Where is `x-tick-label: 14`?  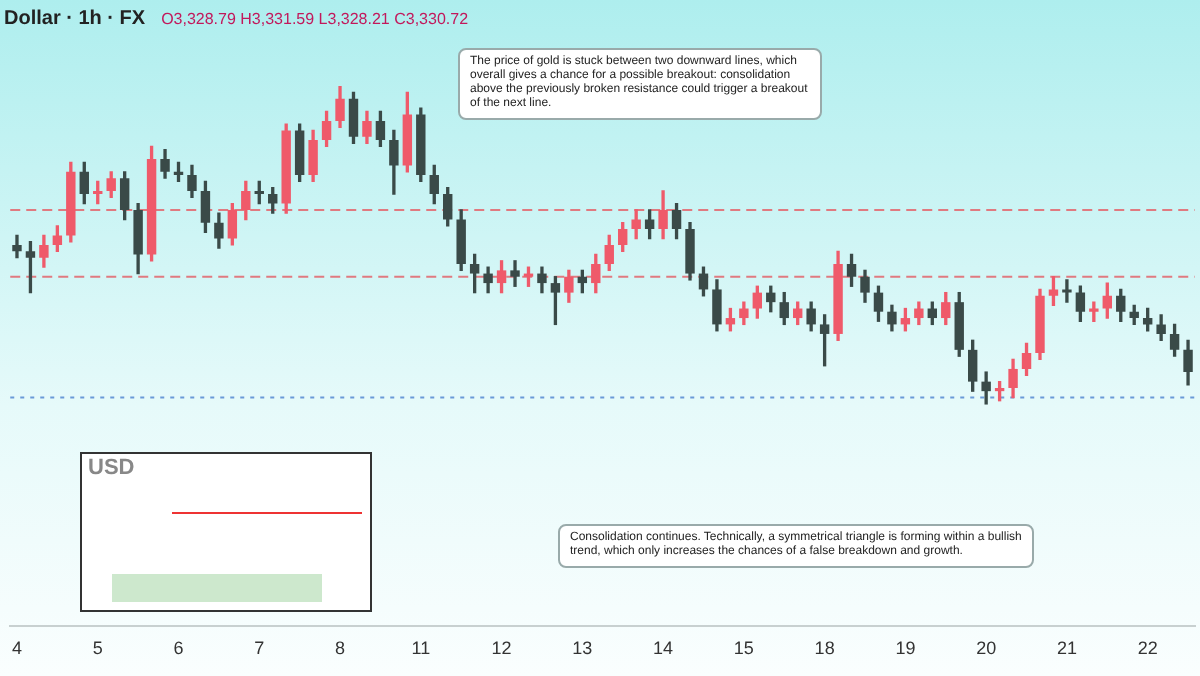 x-tick-label: 14 is located at coordinates (663, 648).